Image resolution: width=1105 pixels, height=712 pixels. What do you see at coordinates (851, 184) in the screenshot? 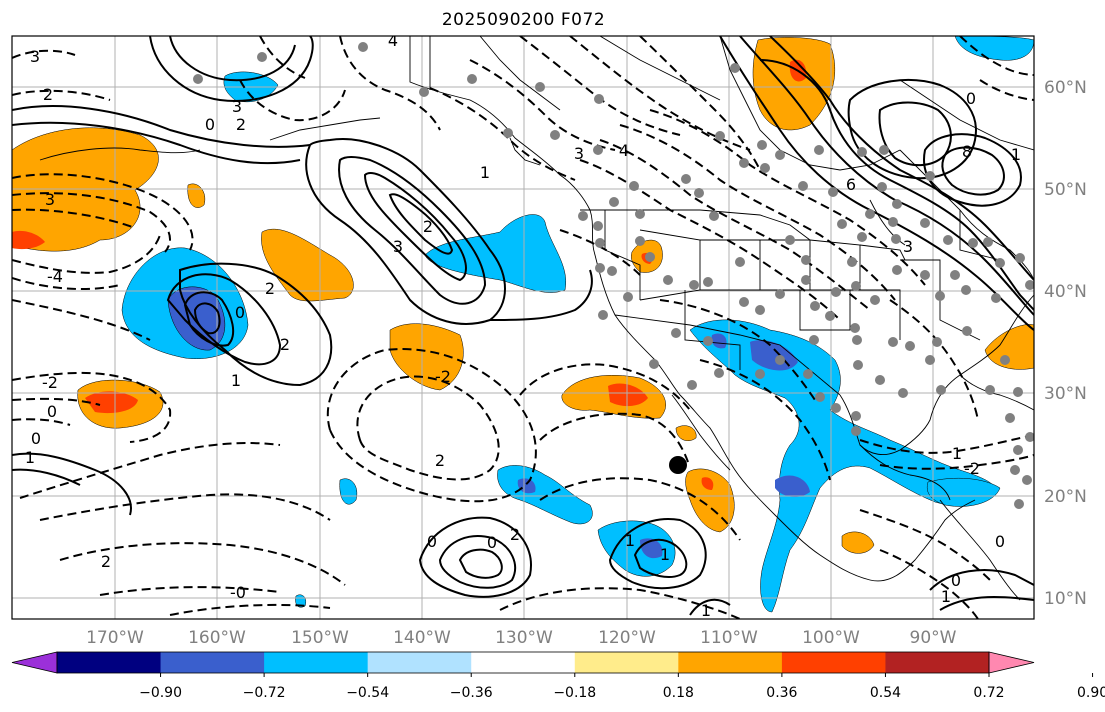
I see `contour-label: 6` at bounding box center [851, 184].